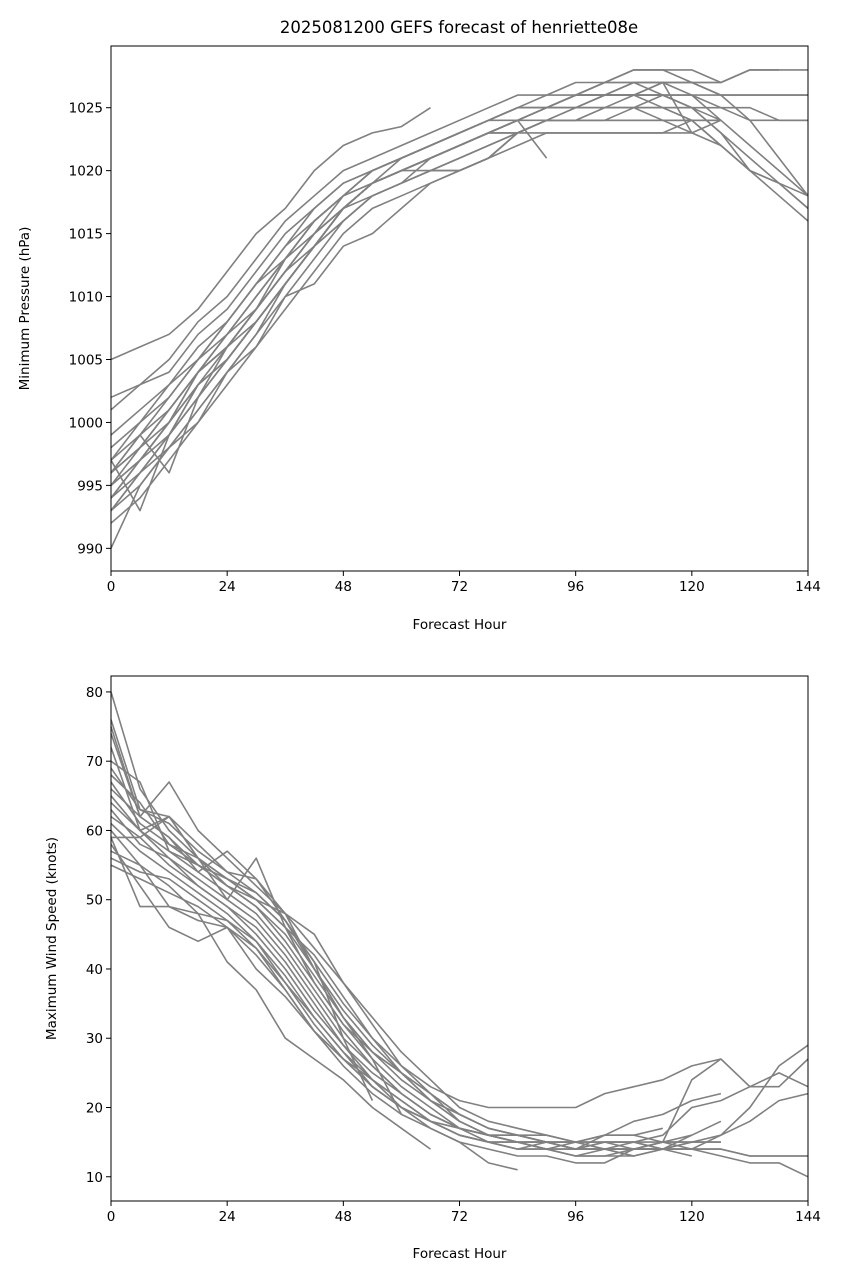 This screenshot has width=843, height=1279. I want to click on pressure-x-axis-label: Forecast Hour, so click(460, 625).